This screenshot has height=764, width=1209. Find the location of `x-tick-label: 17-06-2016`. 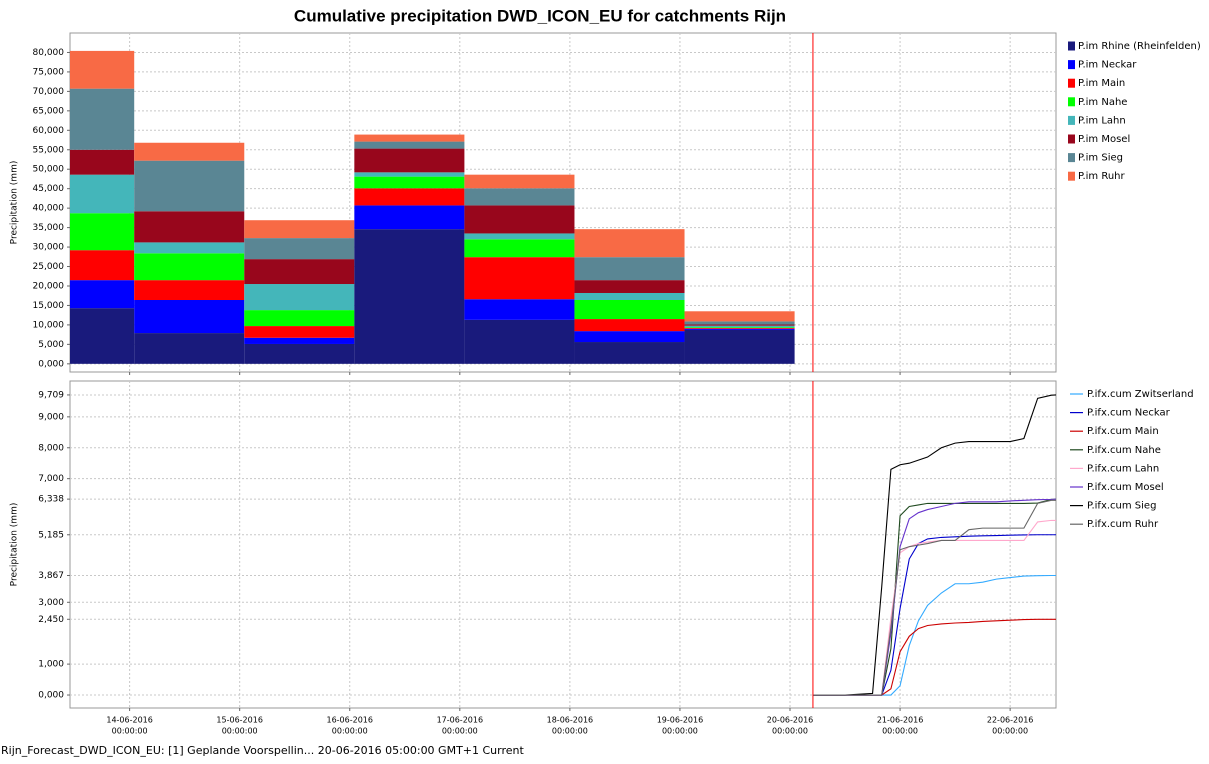

x-tick-label: 17-06-2016 is located at coordinates (460, 720).